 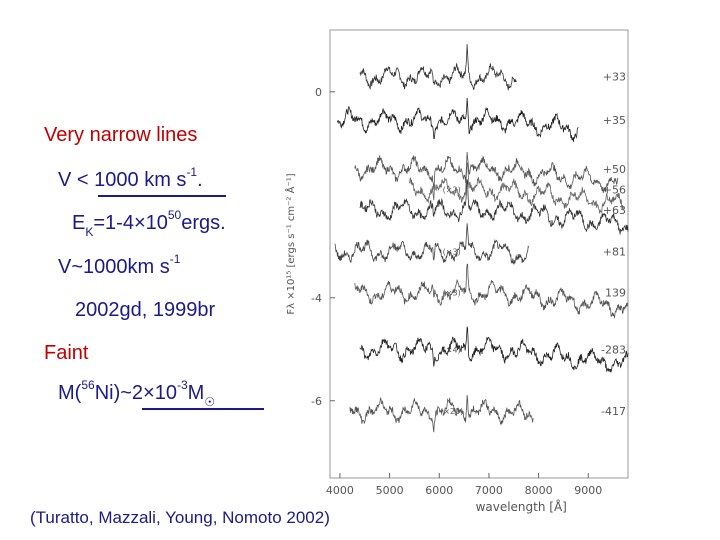 I want to click on epoch-label: +56, so click(x=614, y=190).